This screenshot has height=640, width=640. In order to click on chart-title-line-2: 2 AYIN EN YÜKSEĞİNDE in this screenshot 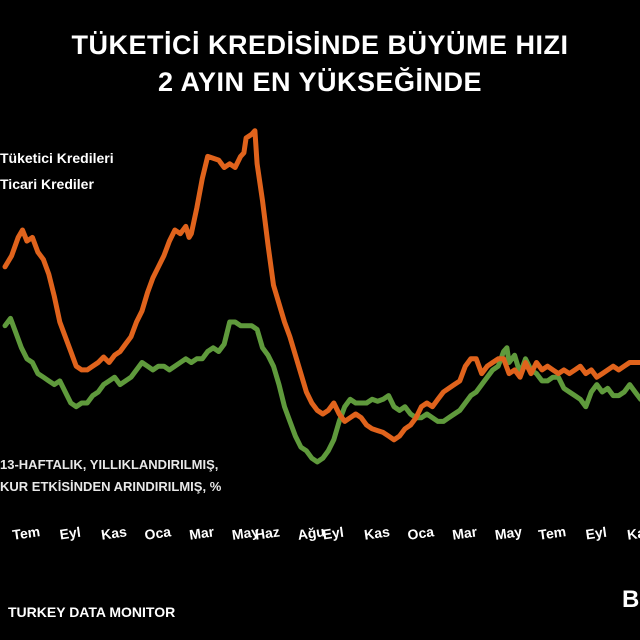, I will do `click(320, 82)`.